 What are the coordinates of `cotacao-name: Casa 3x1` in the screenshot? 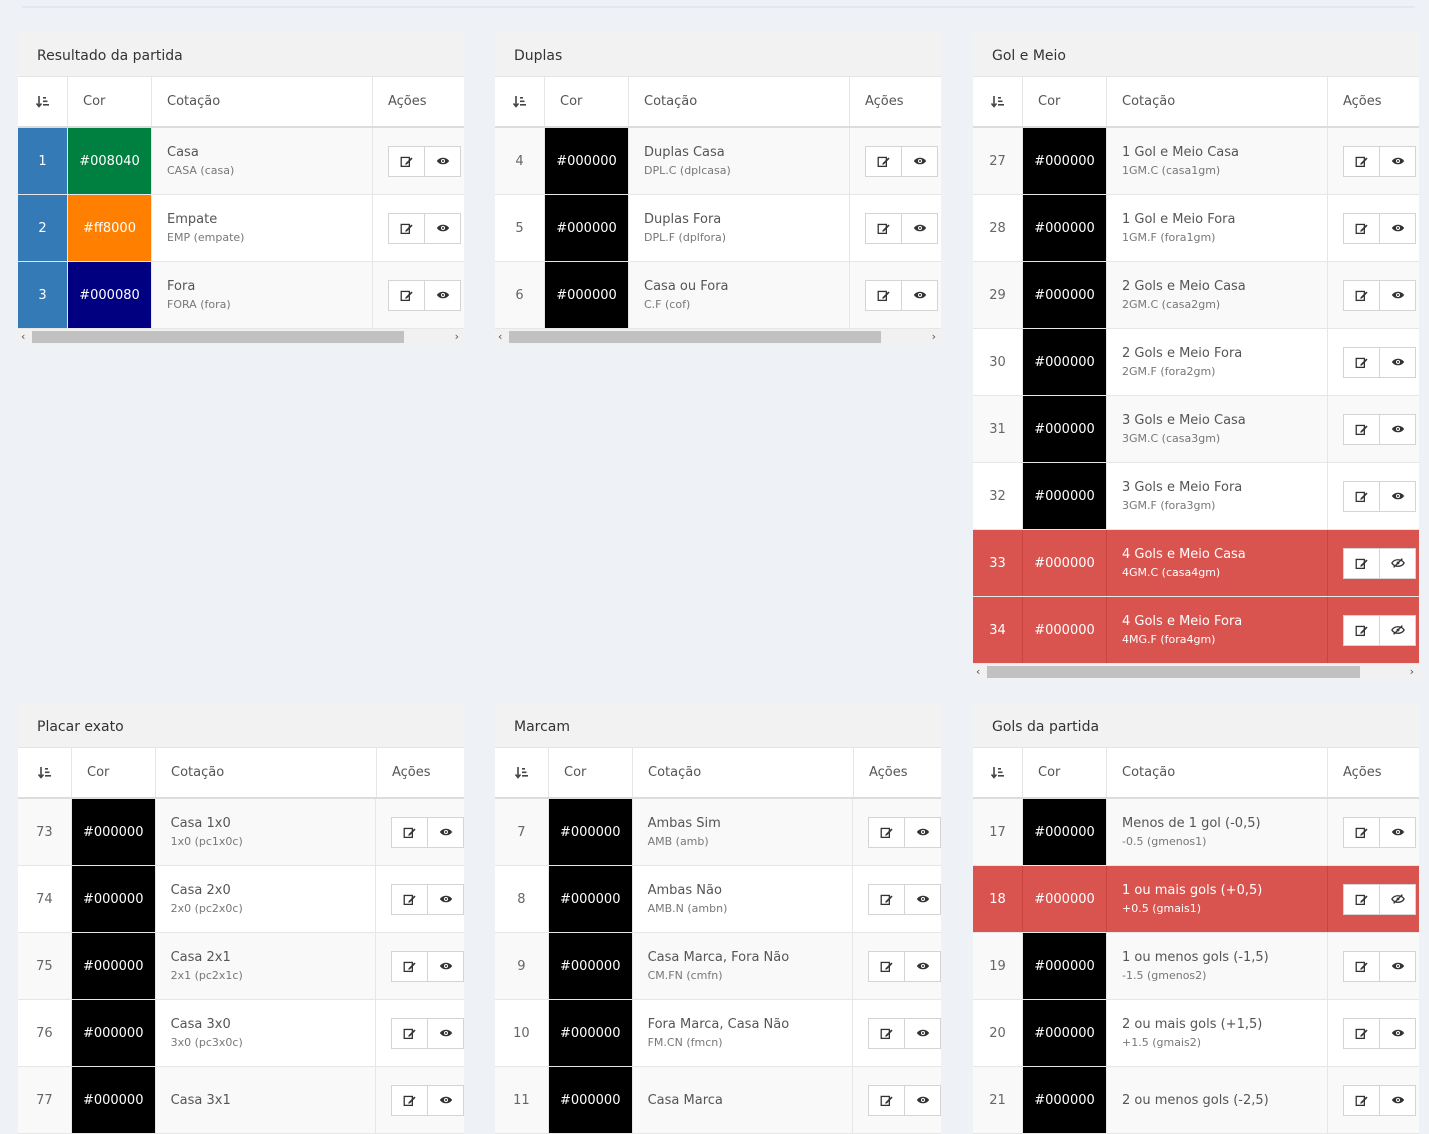 It's located at (200, 1100).